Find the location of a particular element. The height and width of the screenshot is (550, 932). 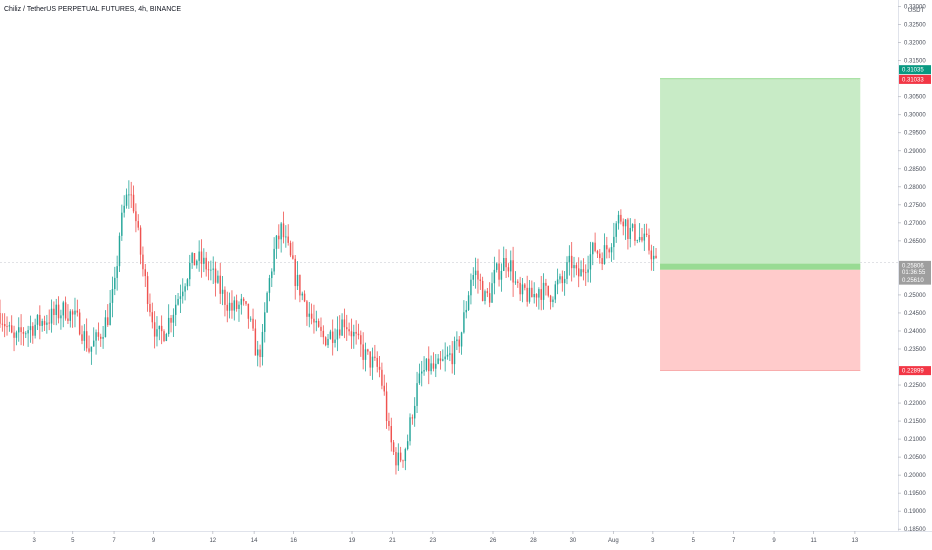

long-position-tool is located at coordinates (760, 225).